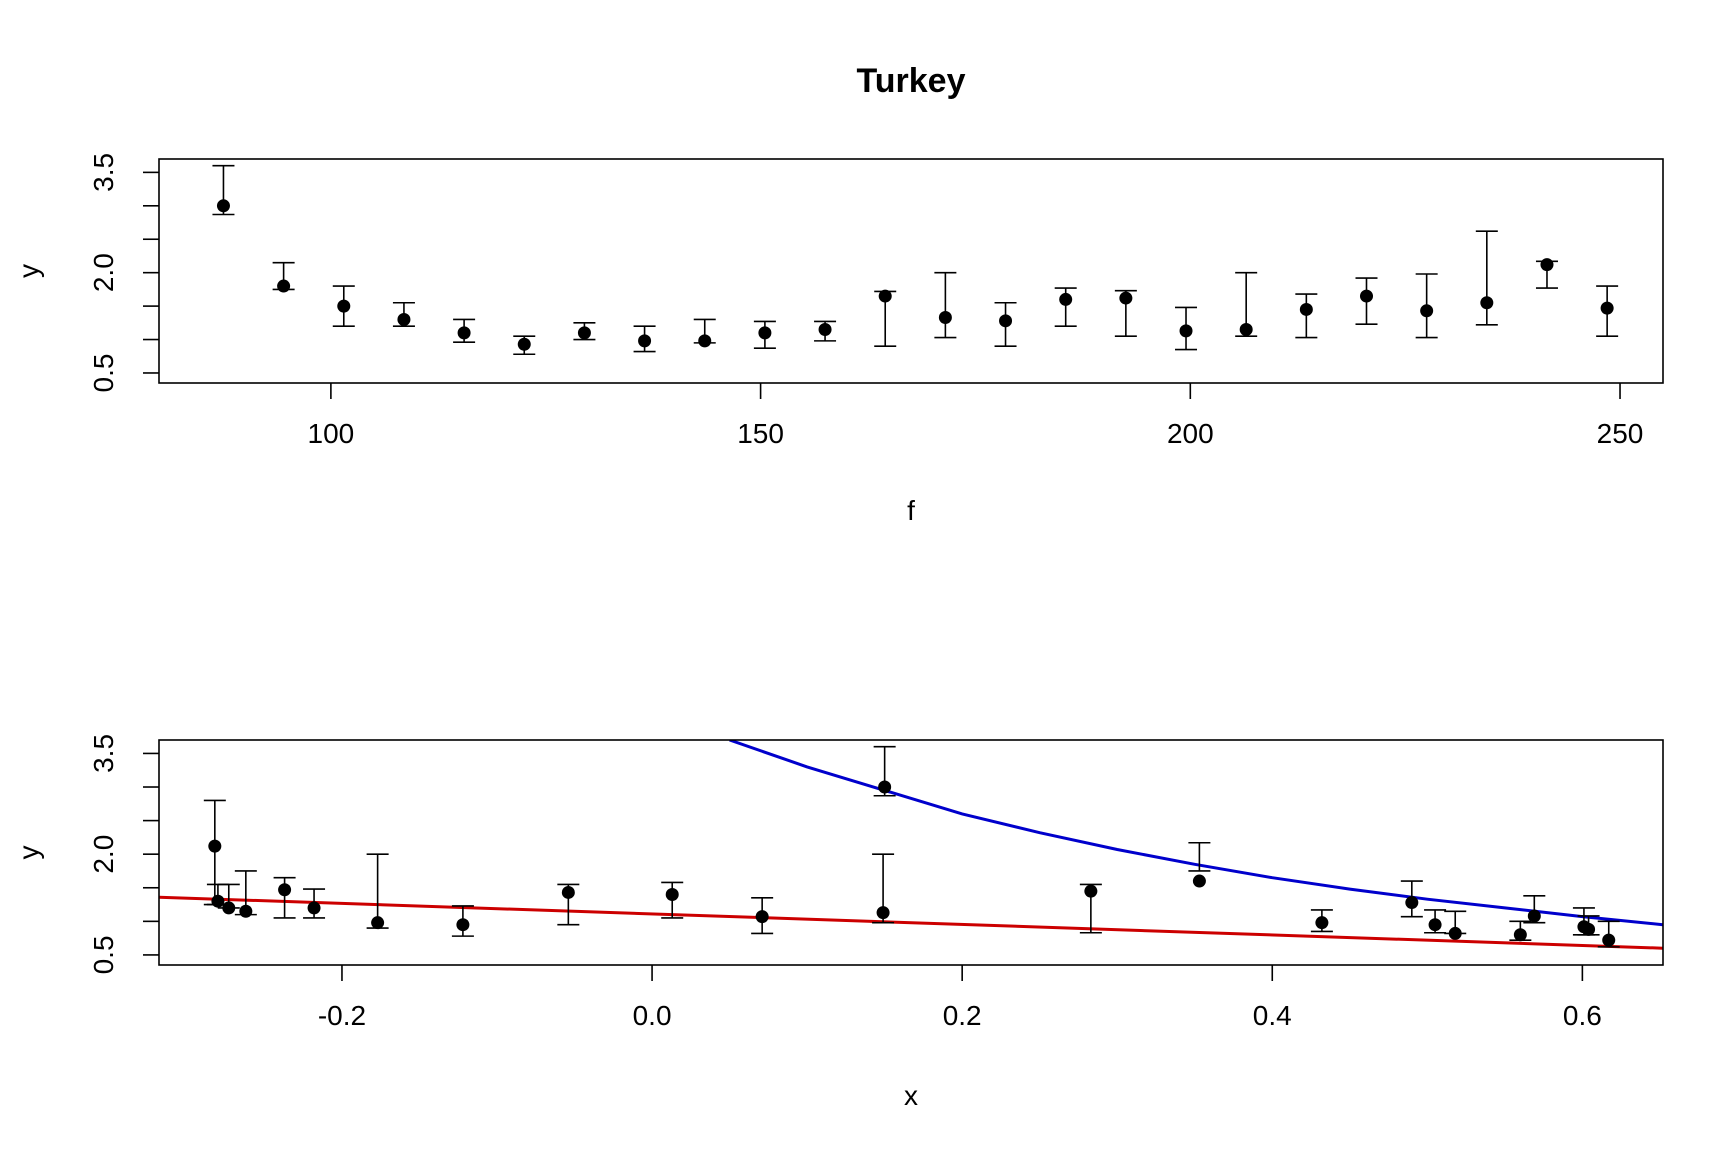 The width and height of the screenshot is (1728, 1152). What do you see at coordinates (652, 1015) in the screenshot?
I see `x-tick-label: 0.0` at bounding box center [652, 1015].